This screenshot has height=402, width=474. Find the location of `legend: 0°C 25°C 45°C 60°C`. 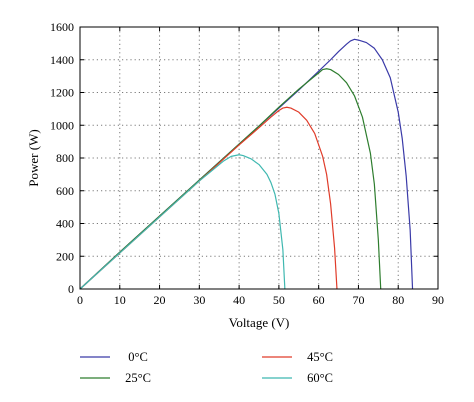

legend: 0°C 25°C 45°C 60°C is located at coordinates (206, 367).